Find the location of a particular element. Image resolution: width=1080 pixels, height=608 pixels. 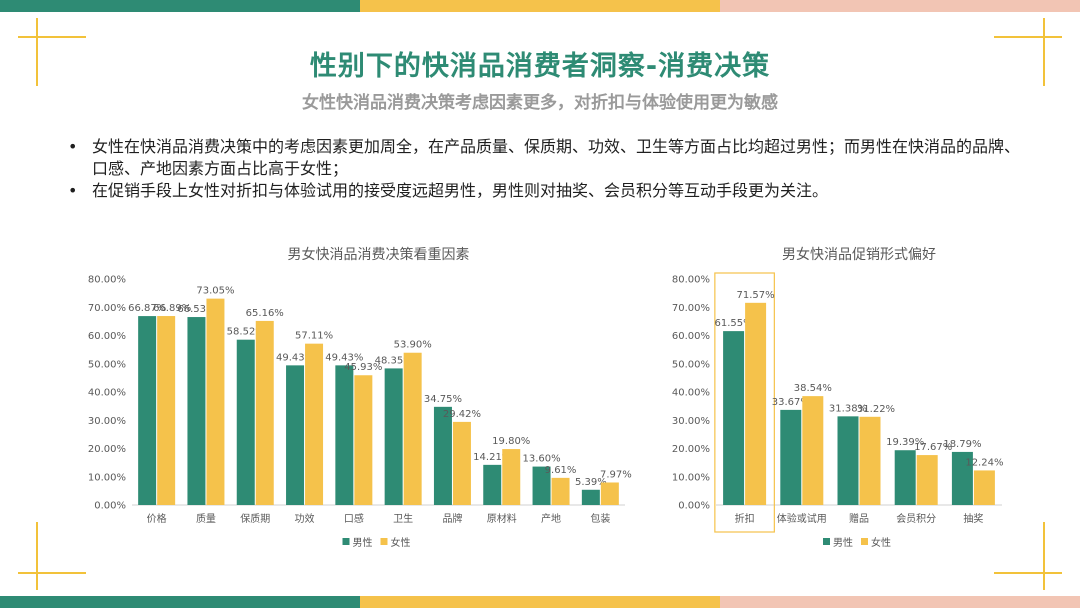

data-label: 13.60% is located at coordinates (541, 459).